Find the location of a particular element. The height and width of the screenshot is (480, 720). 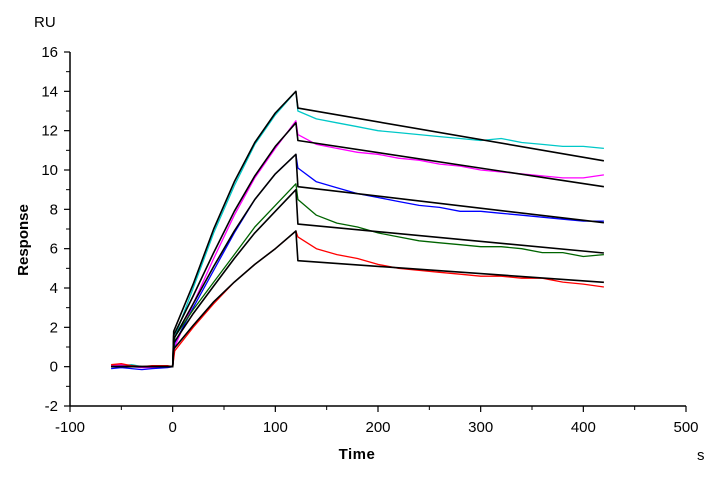

x-axis-label: Time is located at coordinates (357, 454).